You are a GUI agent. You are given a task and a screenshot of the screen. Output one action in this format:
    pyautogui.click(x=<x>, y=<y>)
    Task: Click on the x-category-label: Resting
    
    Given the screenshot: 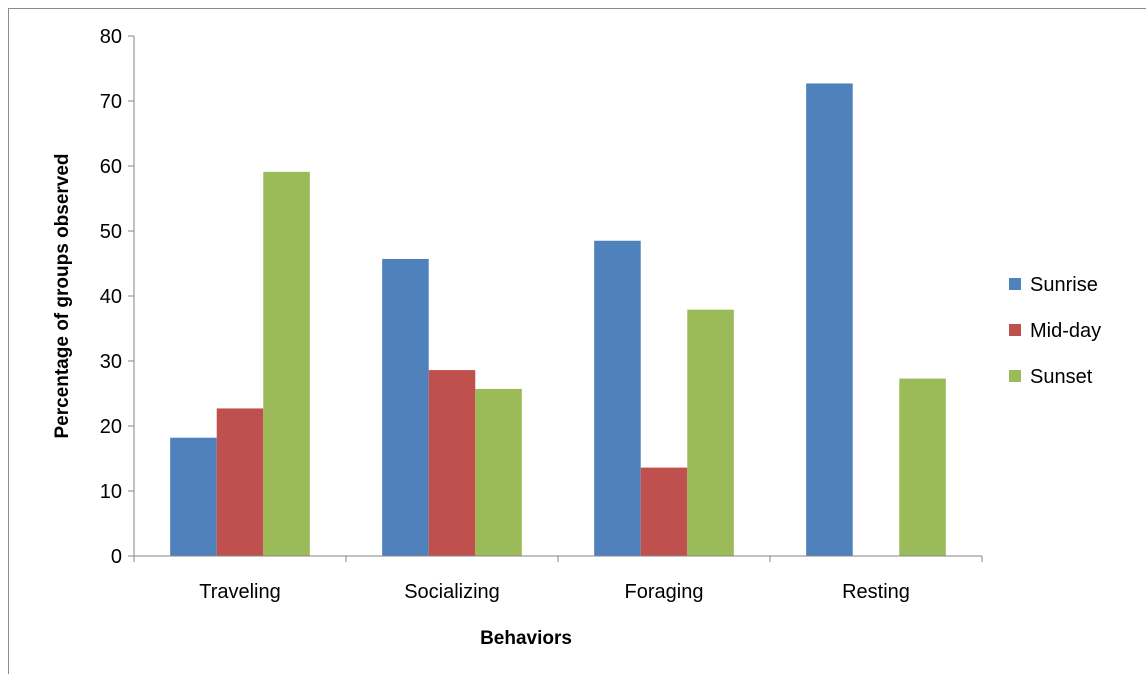 What is the action you would take?
    pyautogui.click(x=876, y=592)
    